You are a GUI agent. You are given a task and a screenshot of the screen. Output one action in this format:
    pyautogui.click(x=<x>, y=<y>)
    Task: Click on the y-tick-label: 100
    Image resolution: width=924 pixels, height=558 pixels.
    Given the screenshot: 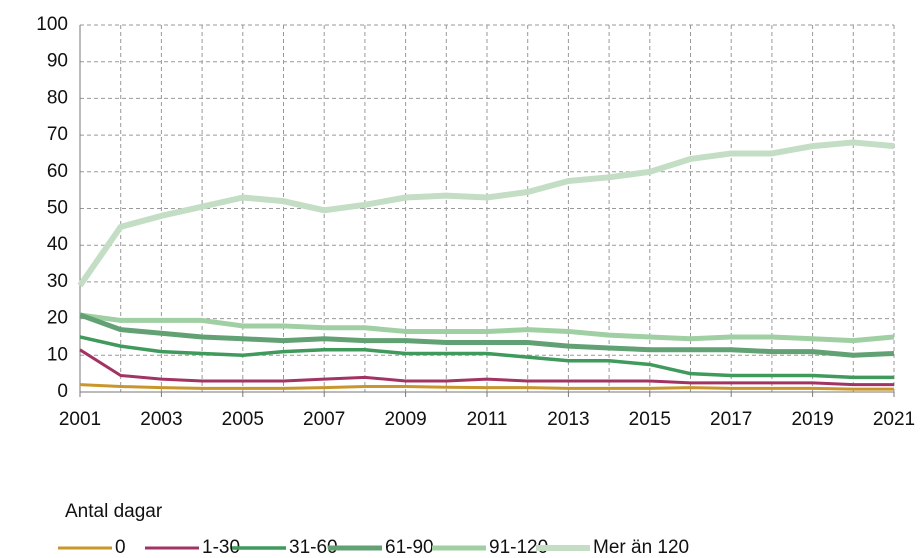 What is the action you would take?
    pyautogui.click(x=52, y=24)
    